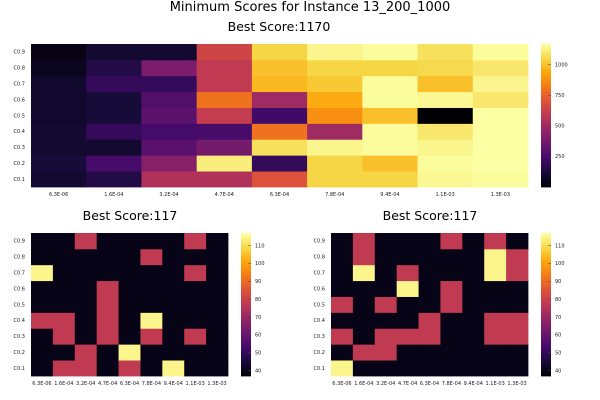  Describe the element at coordinates (129, 384) in the screenshot. I see `x-tick-label: 6.3E-04` at that location.